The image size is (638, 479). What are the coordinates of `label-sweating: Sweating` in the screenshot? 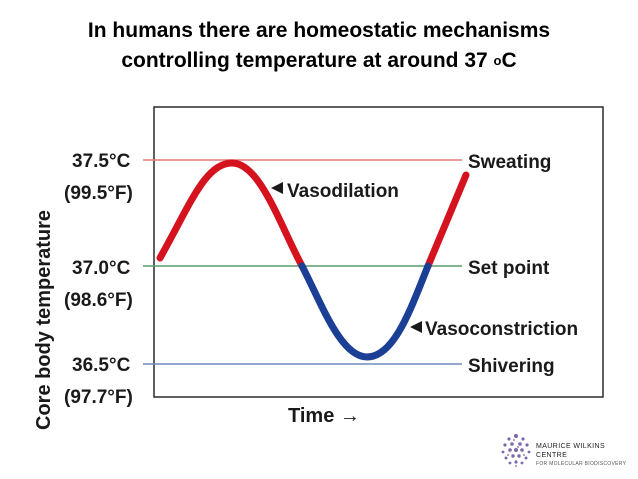 It's located at (509, 162).